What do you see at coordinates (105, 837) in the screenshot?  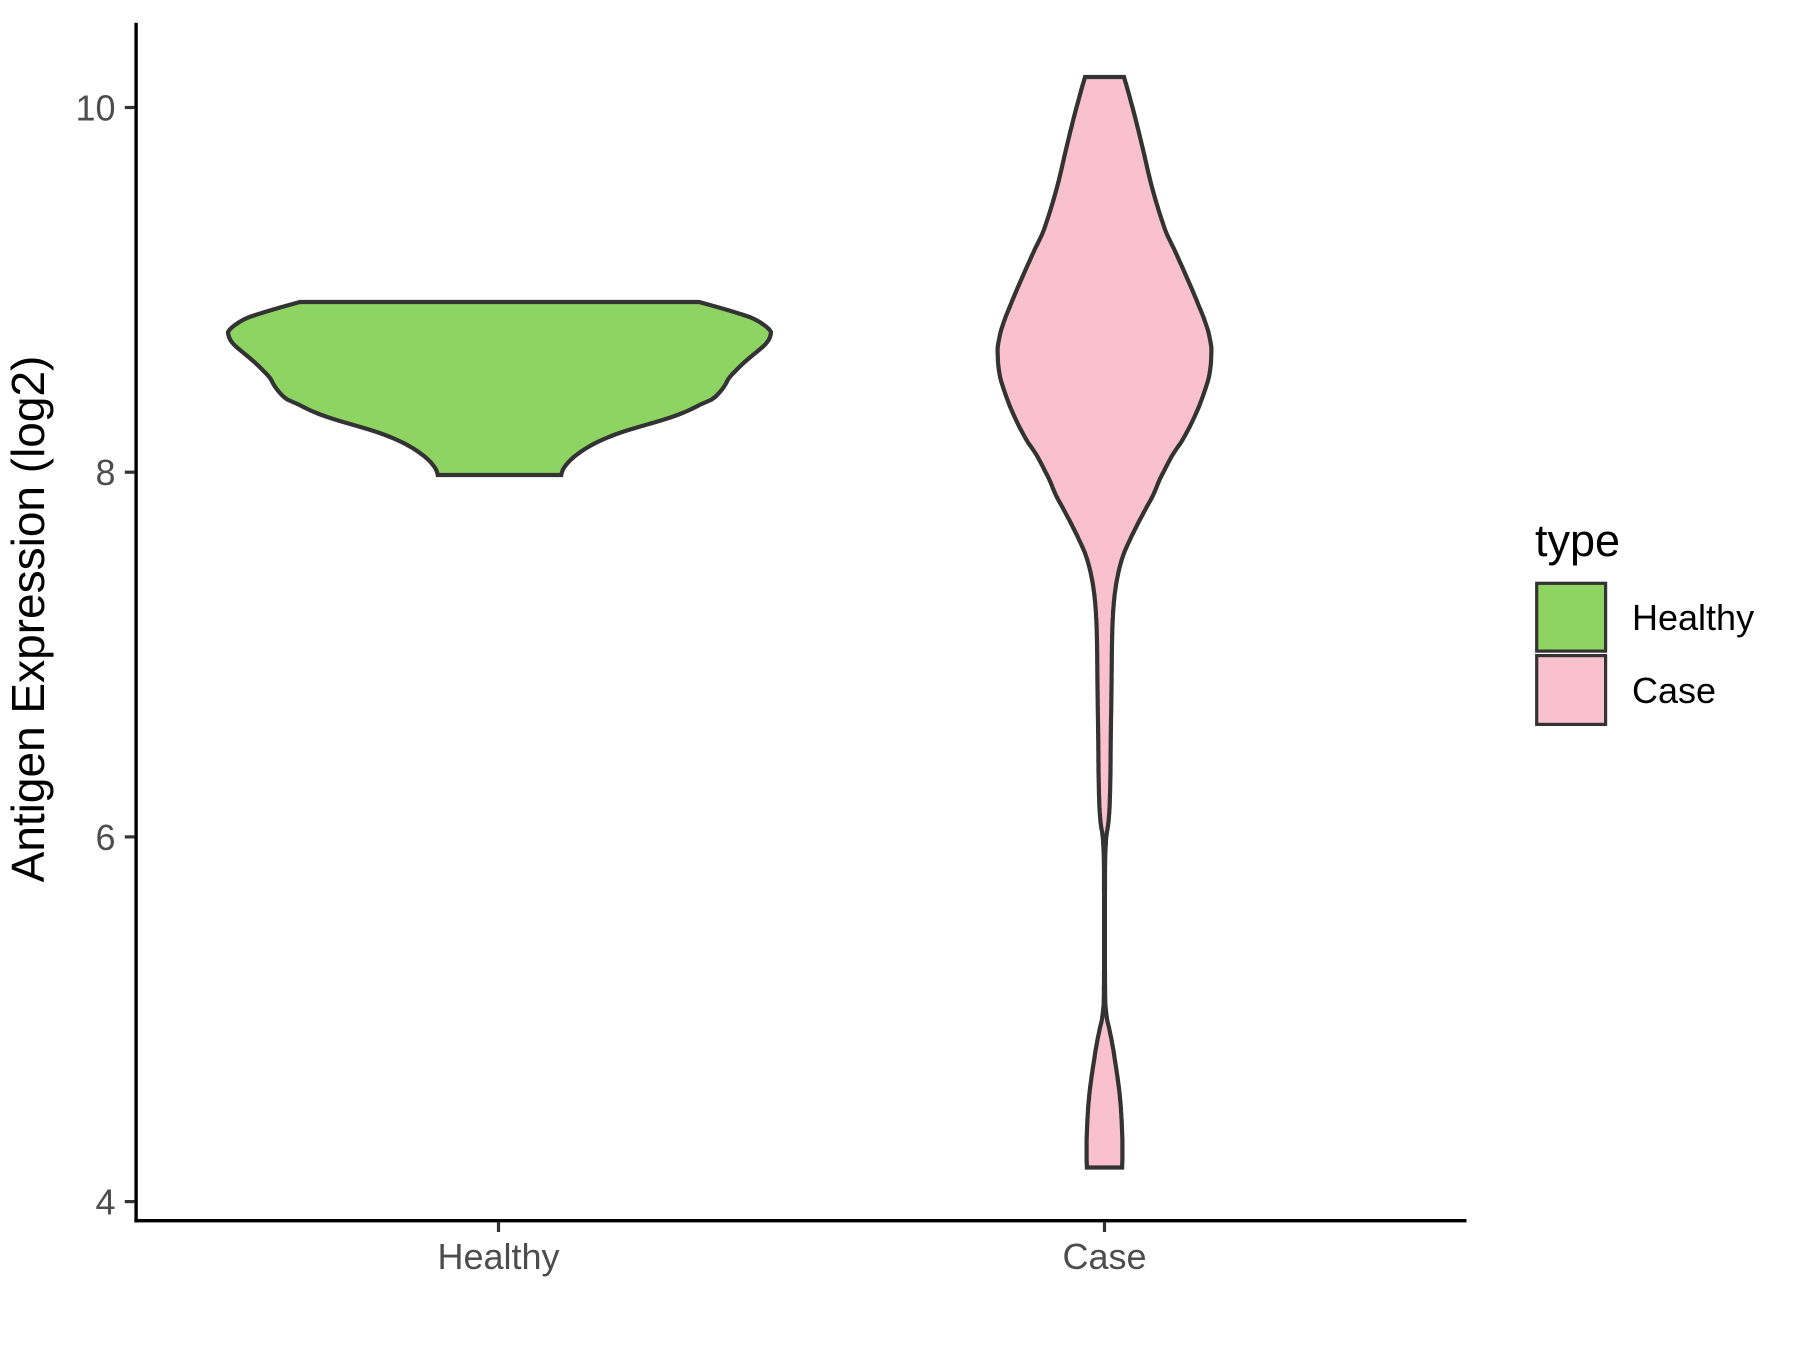 I see `svg-text: 6` at bounding box center [105, 837].